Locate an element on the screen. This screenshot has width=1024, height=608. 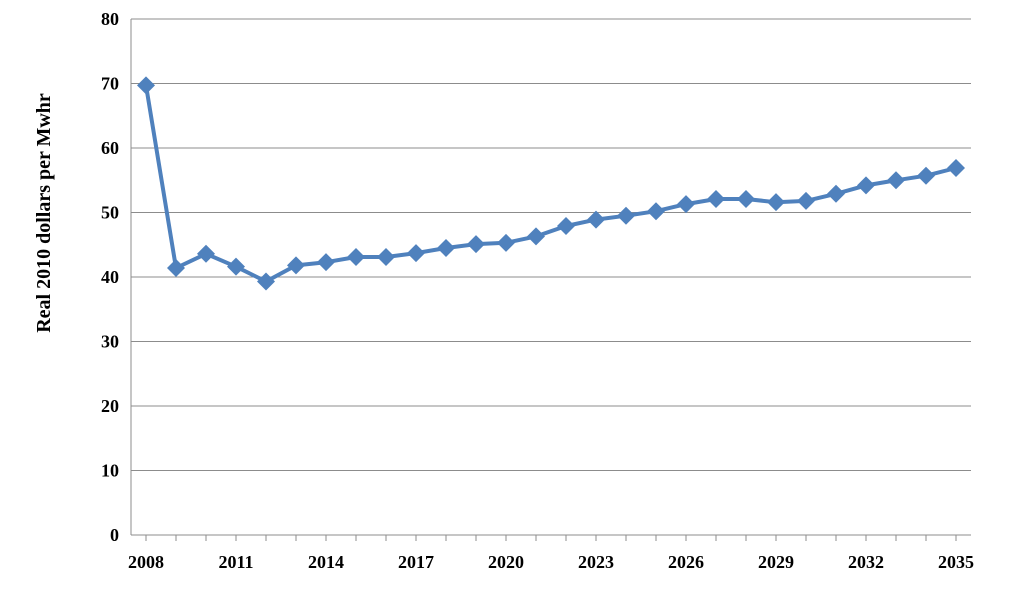
x-tick-labels: 2008 2011 2014 2017 2020 2023 2026 2029 2032 2035 is located at coordinates (551, 562).